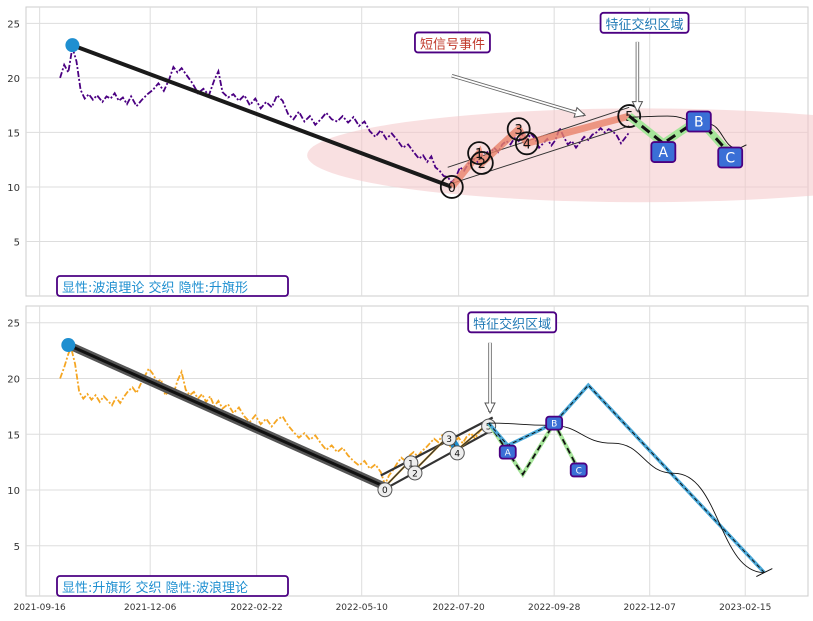  I want to click on x-tick-label: 2023-02-15, so click(745, 608).